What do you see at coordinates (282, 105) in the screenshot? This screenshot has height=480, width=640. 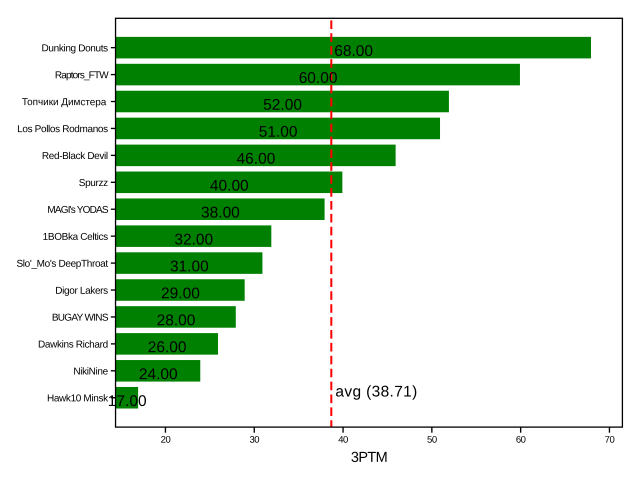 I see `svg-text: 52.00` at bounding box center [282, 105].